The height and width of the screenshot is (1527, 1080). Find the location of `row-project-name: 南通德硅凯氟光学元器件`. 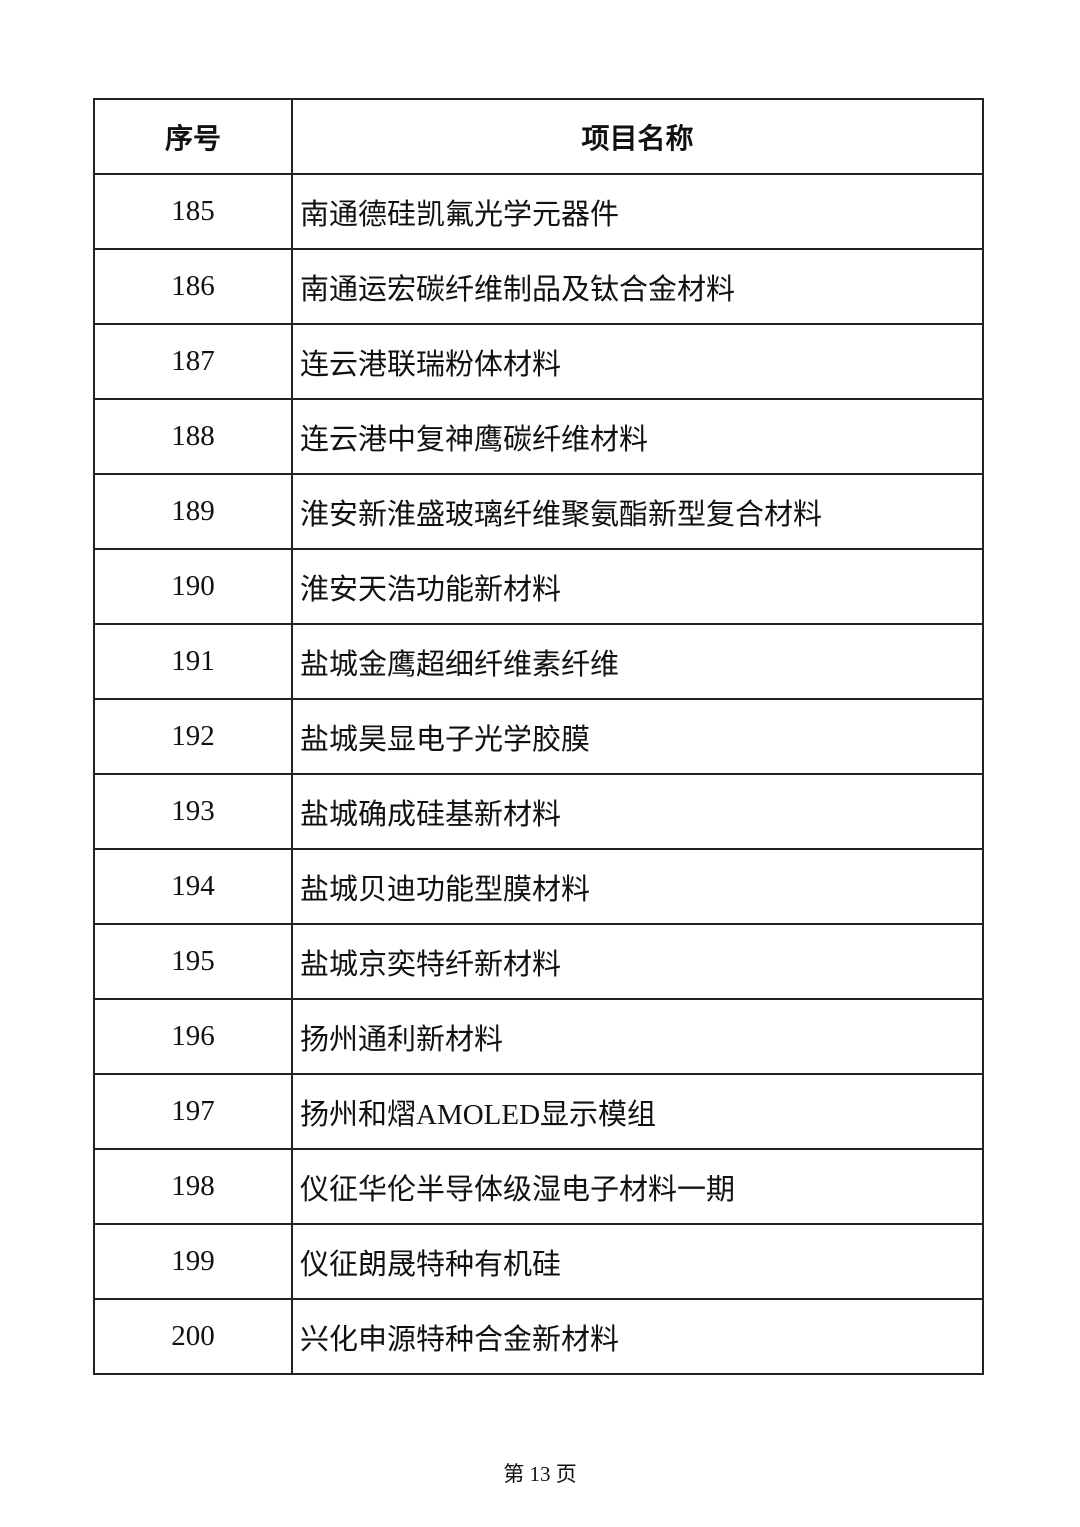

row-project-name: 南通德硅凯氟光学元器件 is located at coordinates (637, 211).